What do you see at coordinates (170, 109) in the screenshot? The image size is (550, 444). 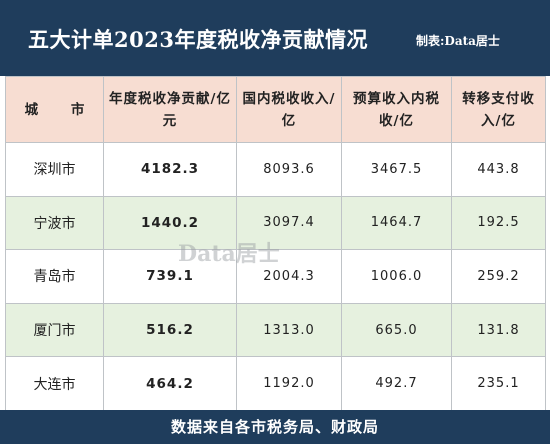 I see `column-header-net-contribution: 年度税收净贡献/亿元` at bounding box center [170, 109].